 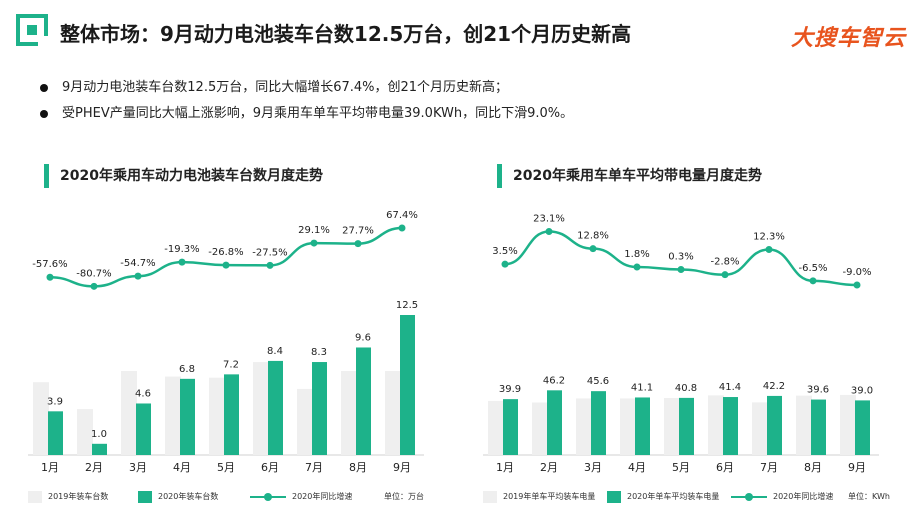 What do you see at coordinates (93, 273) in the screenshot?
I see `growth-value-label: -80.7%` at bounding box center [93, 273].